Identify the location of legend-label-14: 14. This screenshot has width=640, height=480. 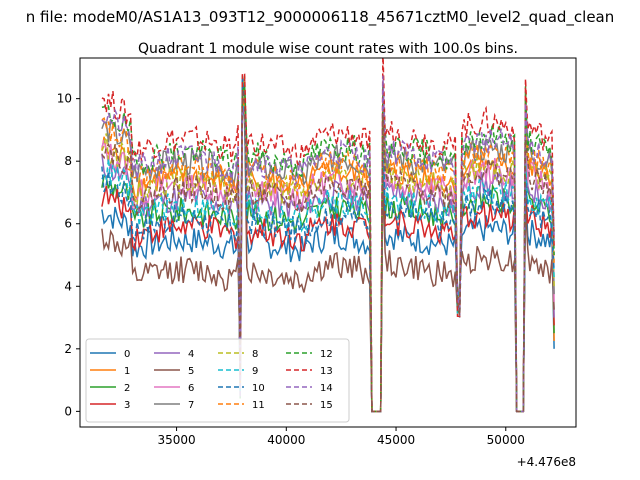
(326, 388).